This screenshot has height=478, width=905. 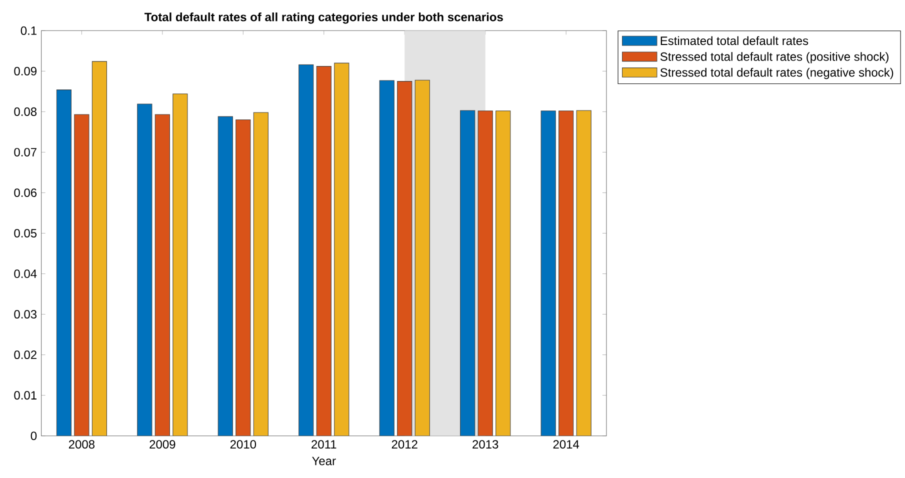 I want to click on x-tick-label: 2010, so click(x=243, y=444).